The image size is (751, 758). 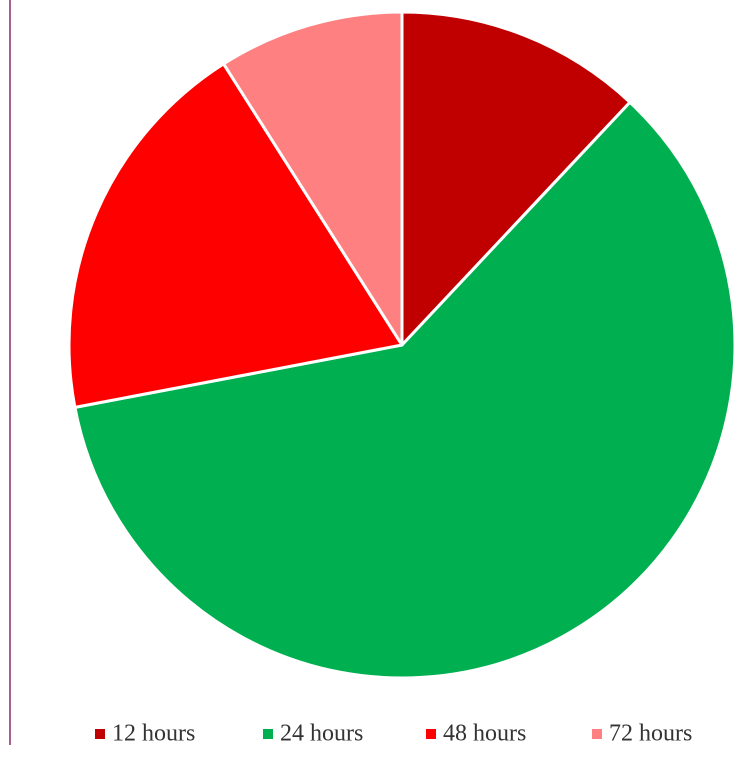 I want to click on legend: 12 hours 24 hours 48 hours 72 hours, so click(x=393, y=734).